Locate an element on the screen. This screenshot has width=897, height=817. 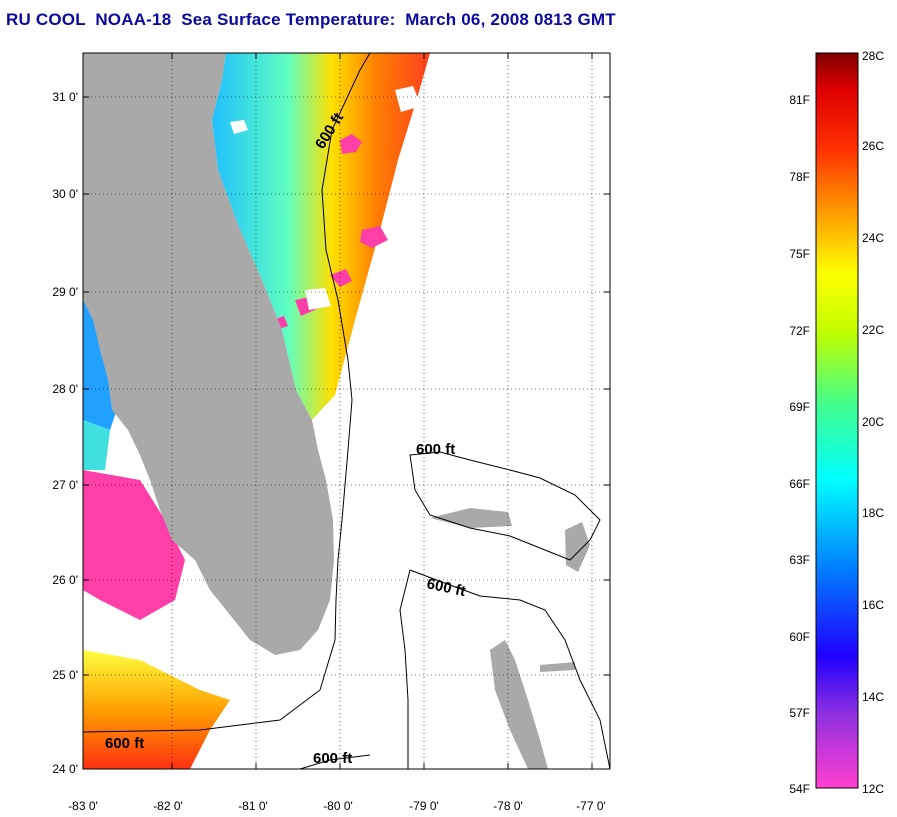
sst-gulf-mid is located at coordinates (134, 545).